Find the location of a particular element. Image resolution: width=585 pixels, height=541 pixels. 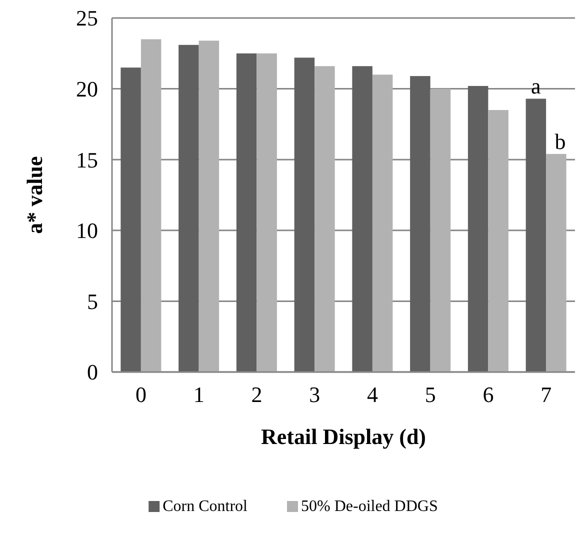

y-tick-label: 20 is located at coordinates (87, 89).